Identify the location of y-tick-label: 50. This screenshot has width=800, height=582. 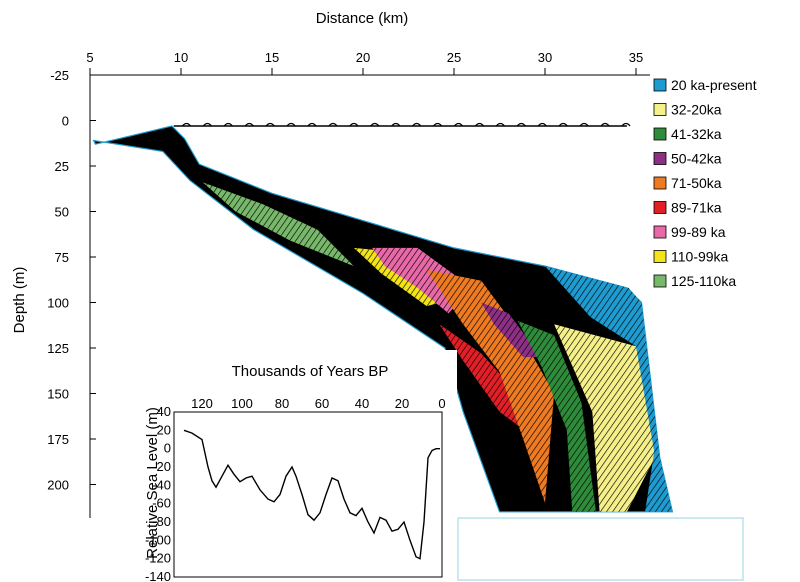
(62, 212).